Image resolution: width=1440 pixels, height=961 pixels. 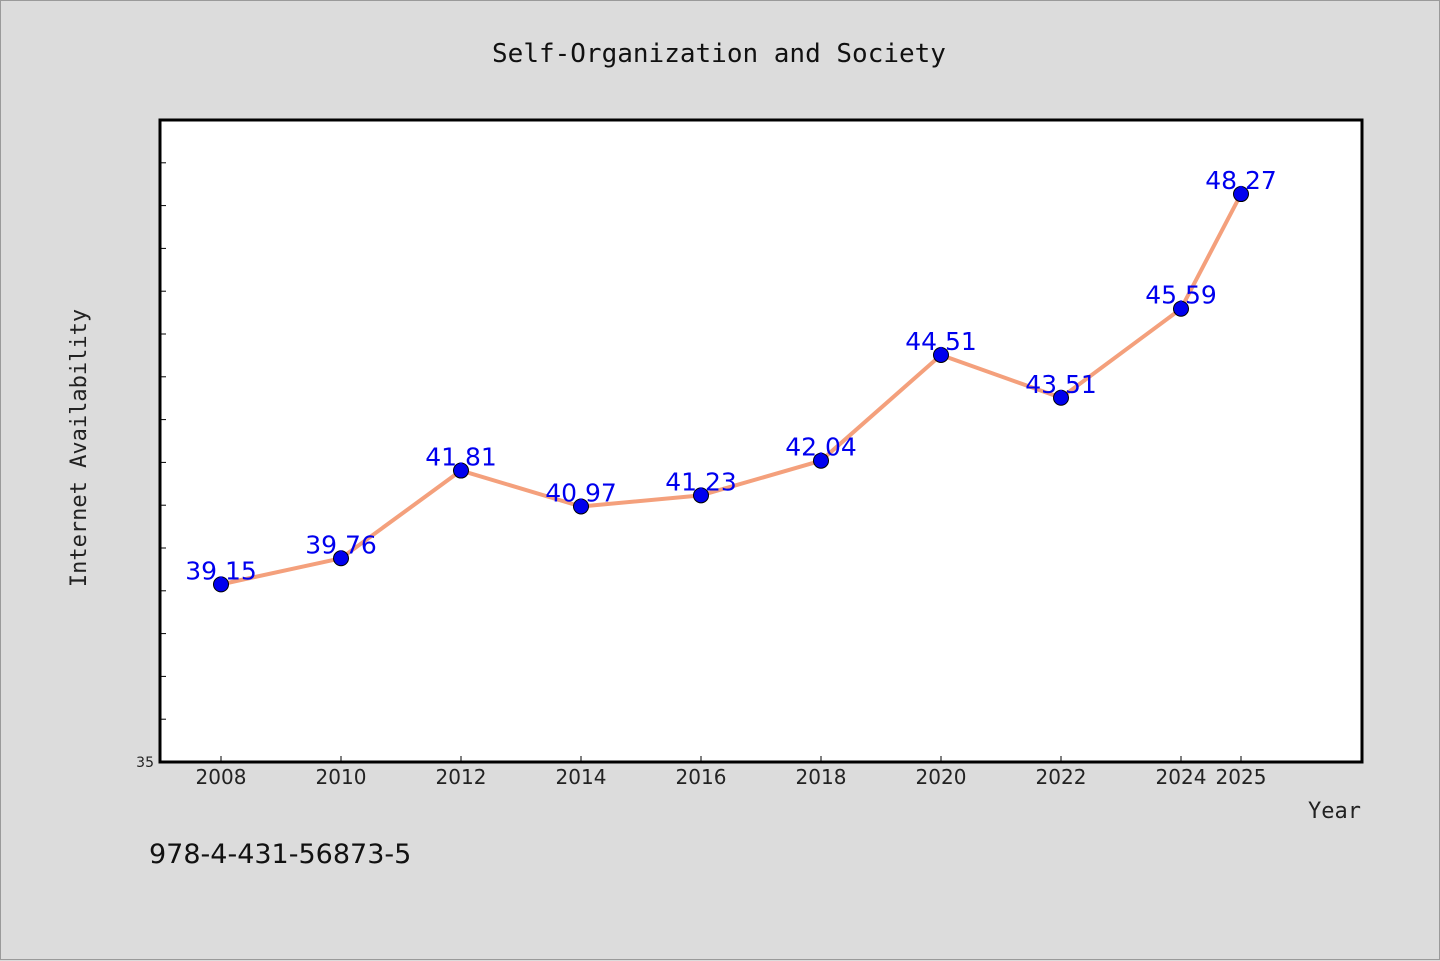 I want to click on data-label: 48.27, so click(x=1241, y=180).